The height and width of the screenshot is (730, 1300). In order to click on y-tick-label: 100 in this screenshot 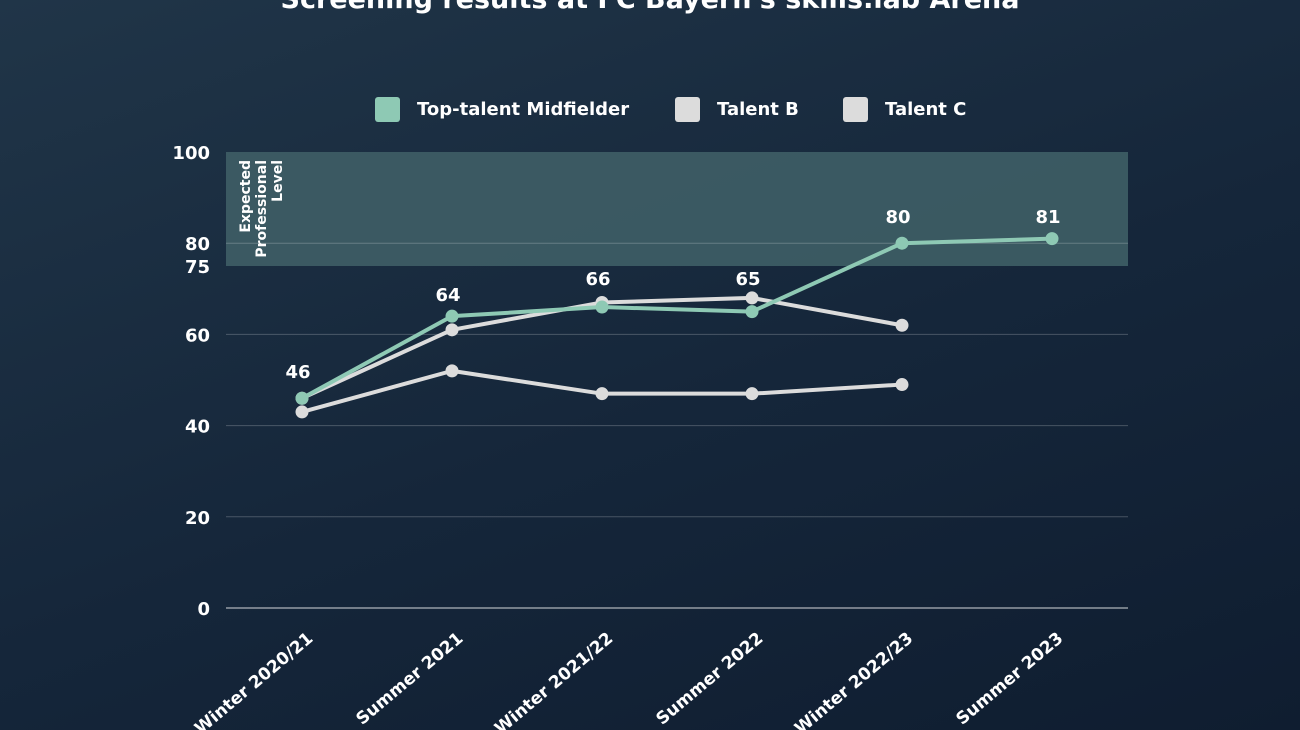, I will do `click(191, 153)`.